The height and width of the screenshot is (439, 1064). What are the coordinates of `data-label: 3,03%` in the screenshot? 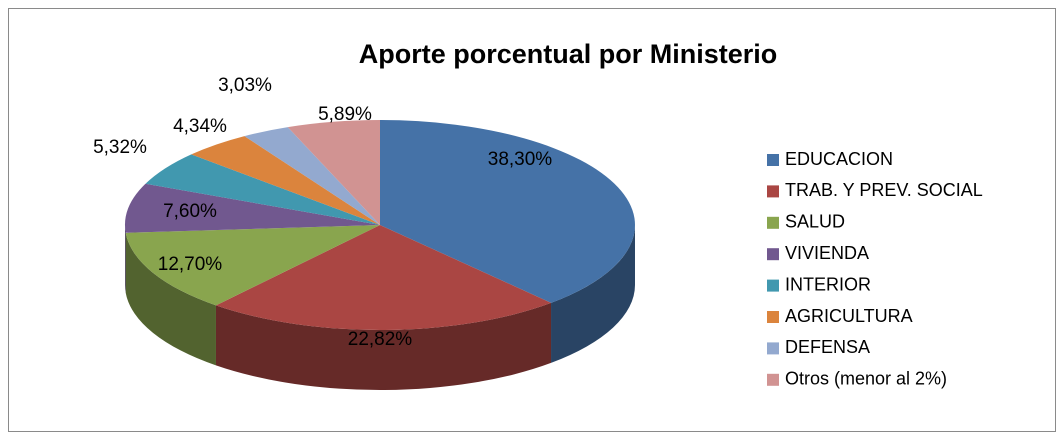 It's located at (245, 85).